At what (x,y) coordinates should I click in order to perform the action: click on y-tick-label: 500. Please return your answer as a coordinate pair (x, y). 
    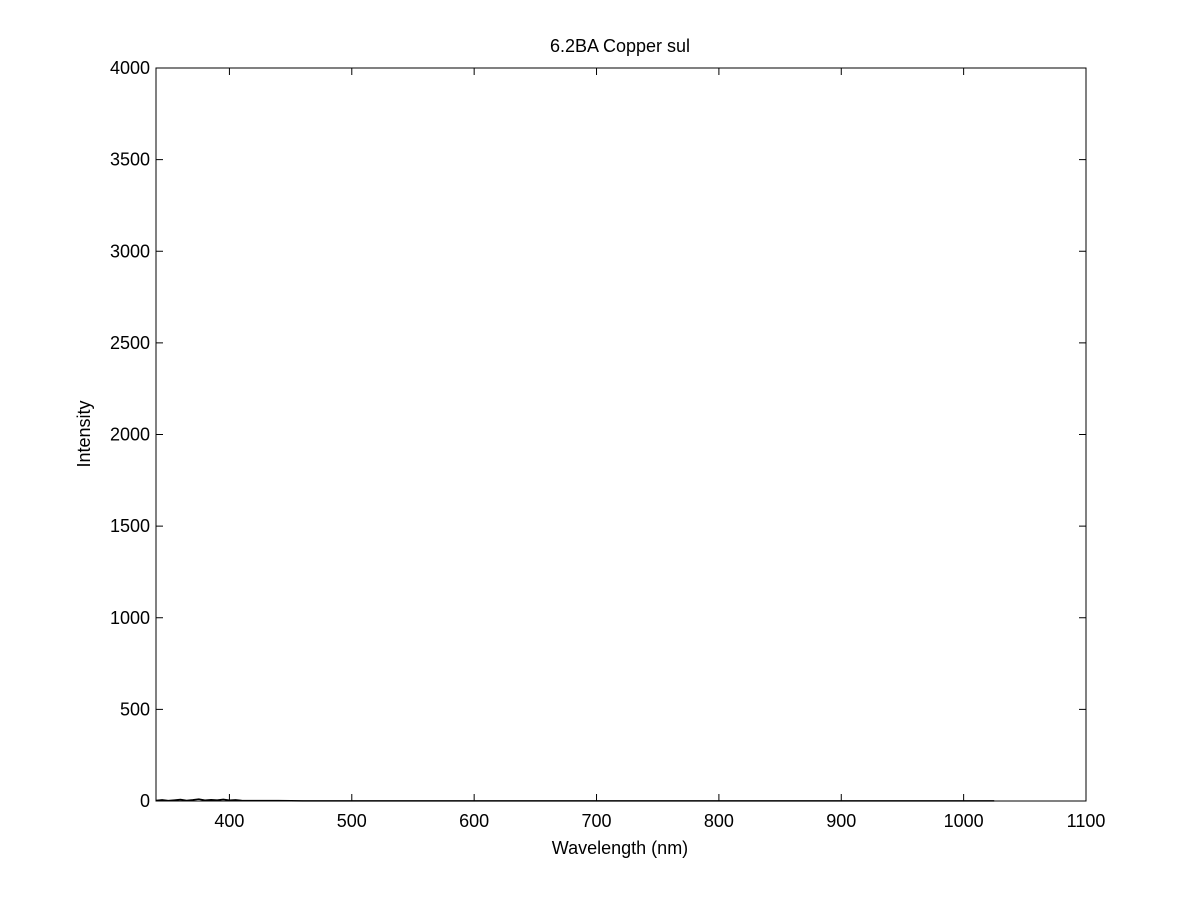
    Looking at the image, I should click on (135, 709).